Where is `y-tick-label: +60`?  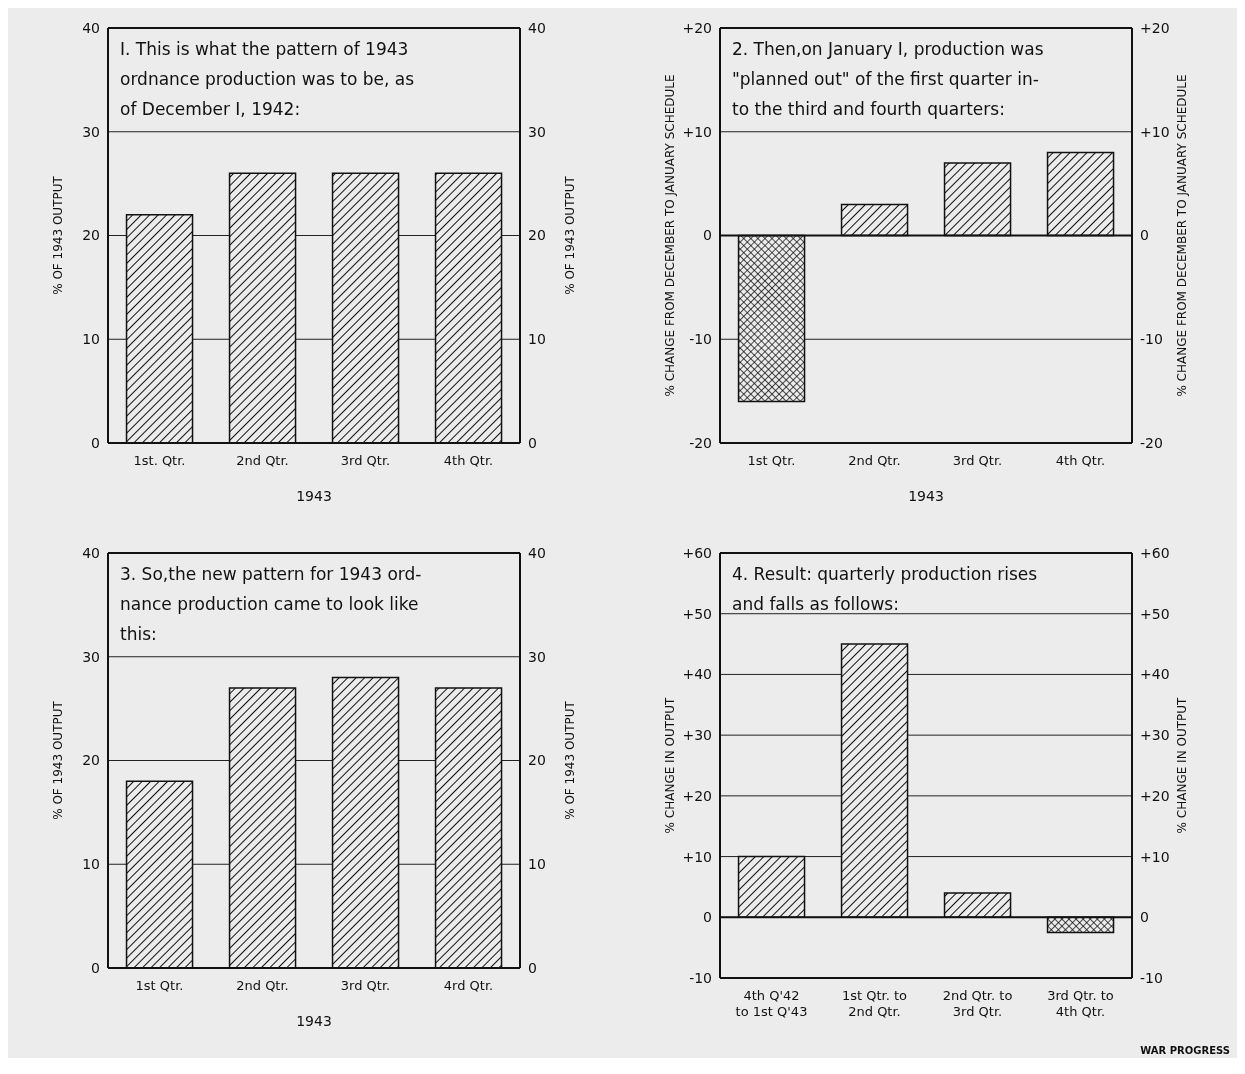 y-tick-label: +60 is located at coordinates (697, 552).